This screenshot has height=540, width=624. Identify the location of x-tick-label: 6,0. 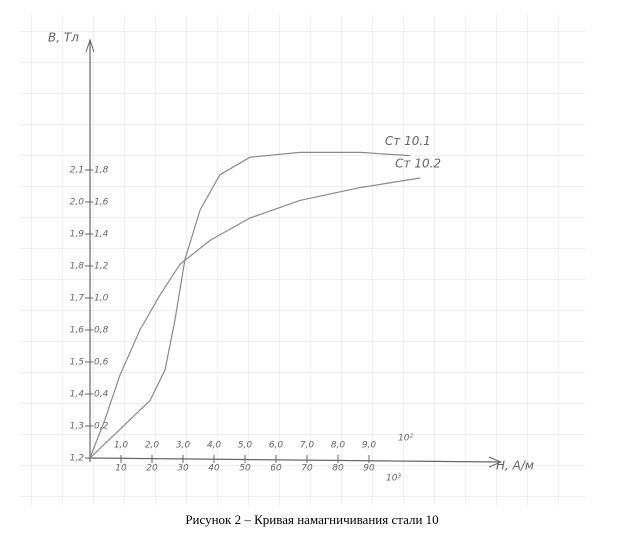
(276, 446).